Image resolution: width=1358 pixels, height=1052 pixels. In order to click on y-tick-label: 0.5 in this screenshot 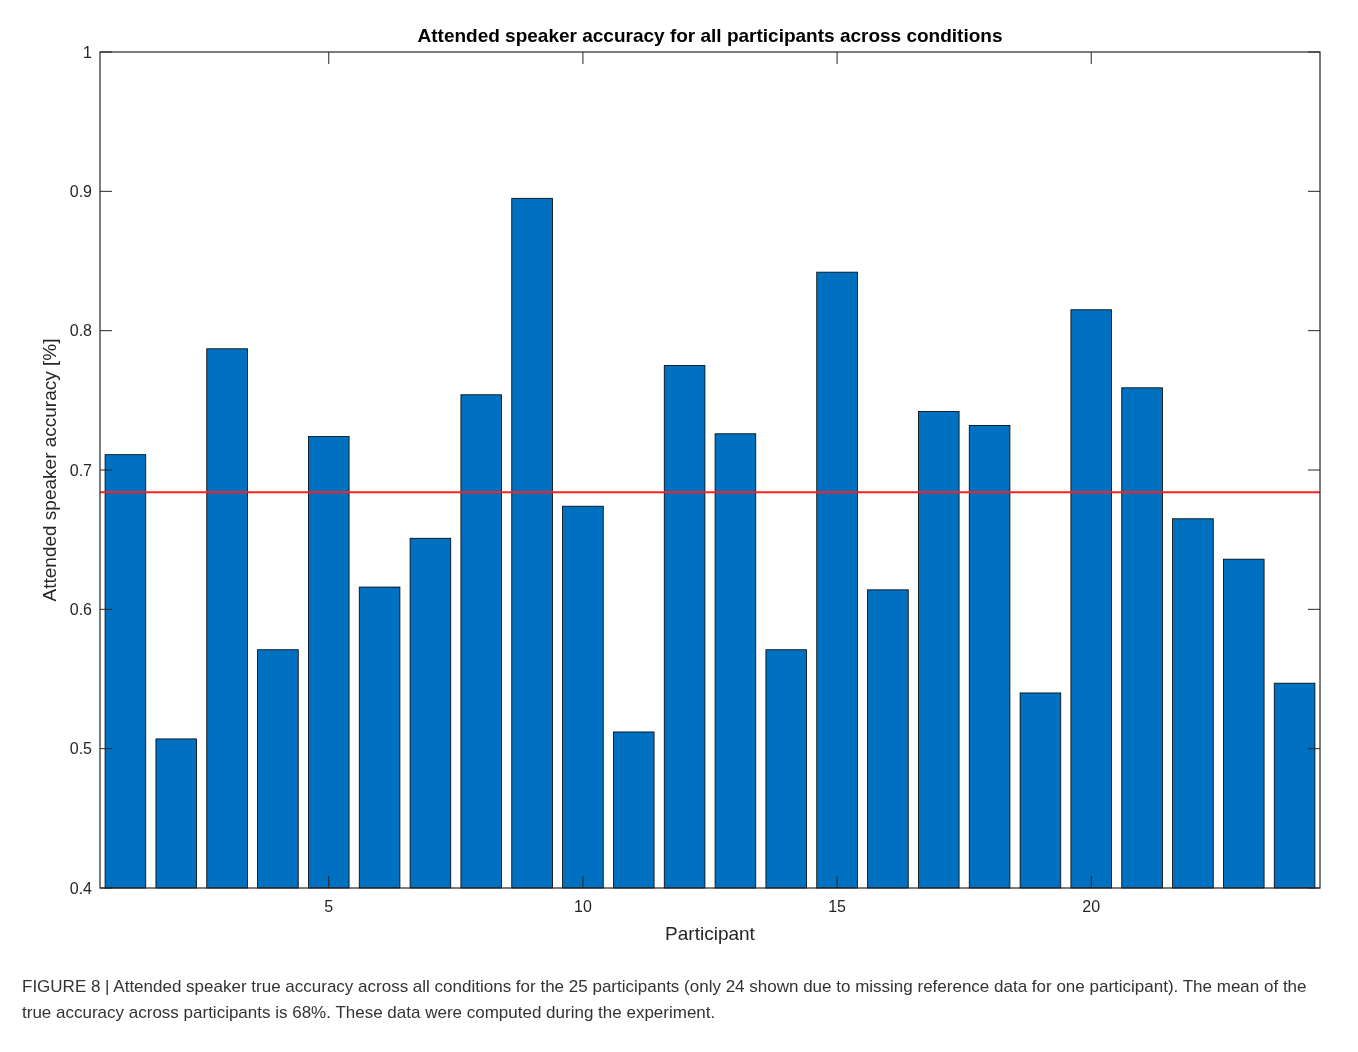, I will do `click(81, 749)`.